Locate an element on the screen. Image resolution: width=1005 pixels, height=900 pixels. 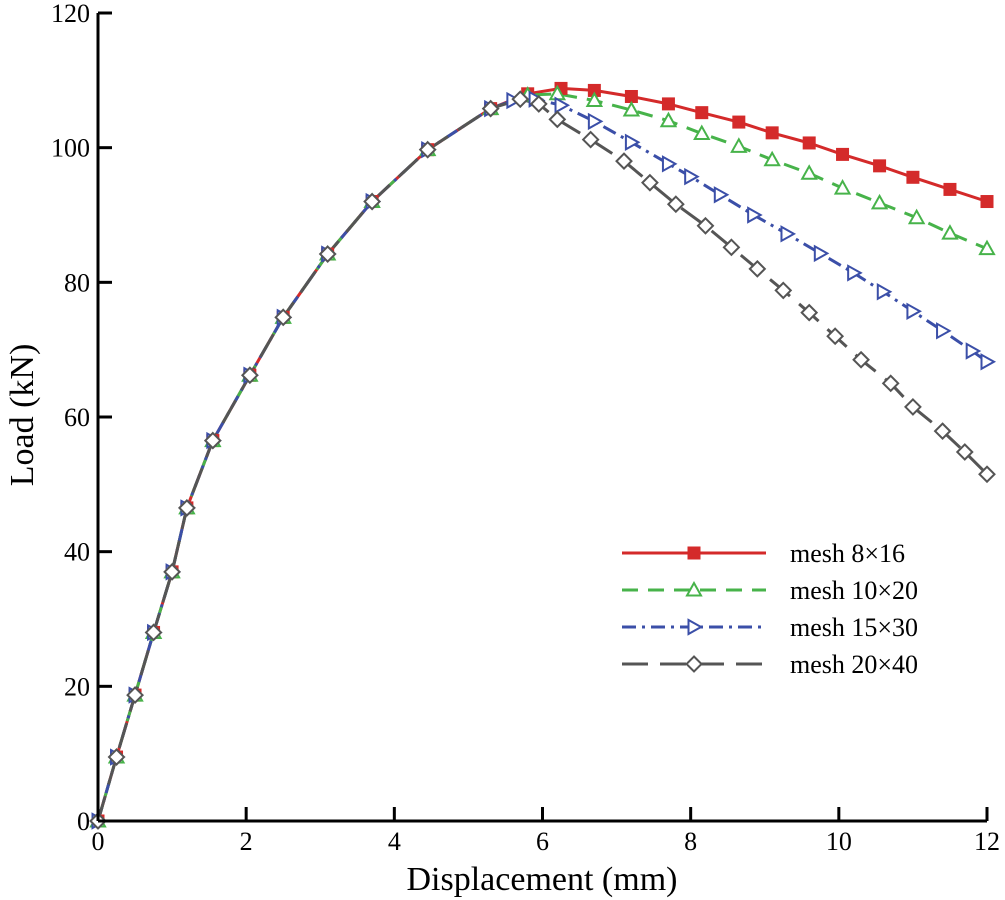
y-tick-label: 40 is located at coordinates (77, 552).